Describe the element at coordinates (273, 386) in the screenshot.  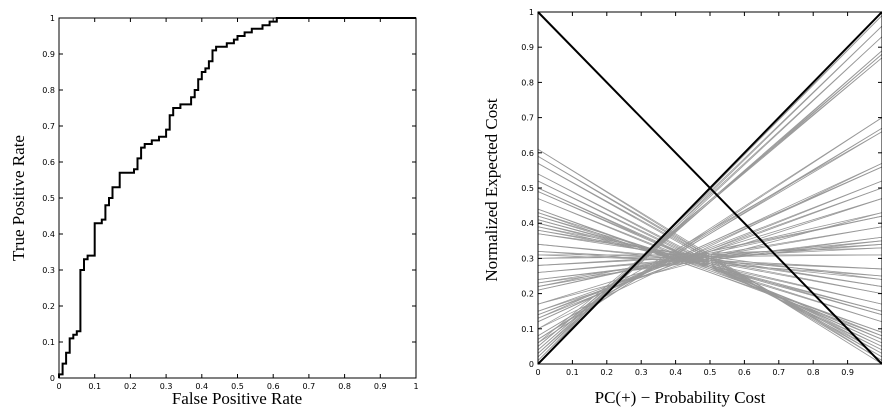
I see `roc-x-tick-label: 0.6` at that location.